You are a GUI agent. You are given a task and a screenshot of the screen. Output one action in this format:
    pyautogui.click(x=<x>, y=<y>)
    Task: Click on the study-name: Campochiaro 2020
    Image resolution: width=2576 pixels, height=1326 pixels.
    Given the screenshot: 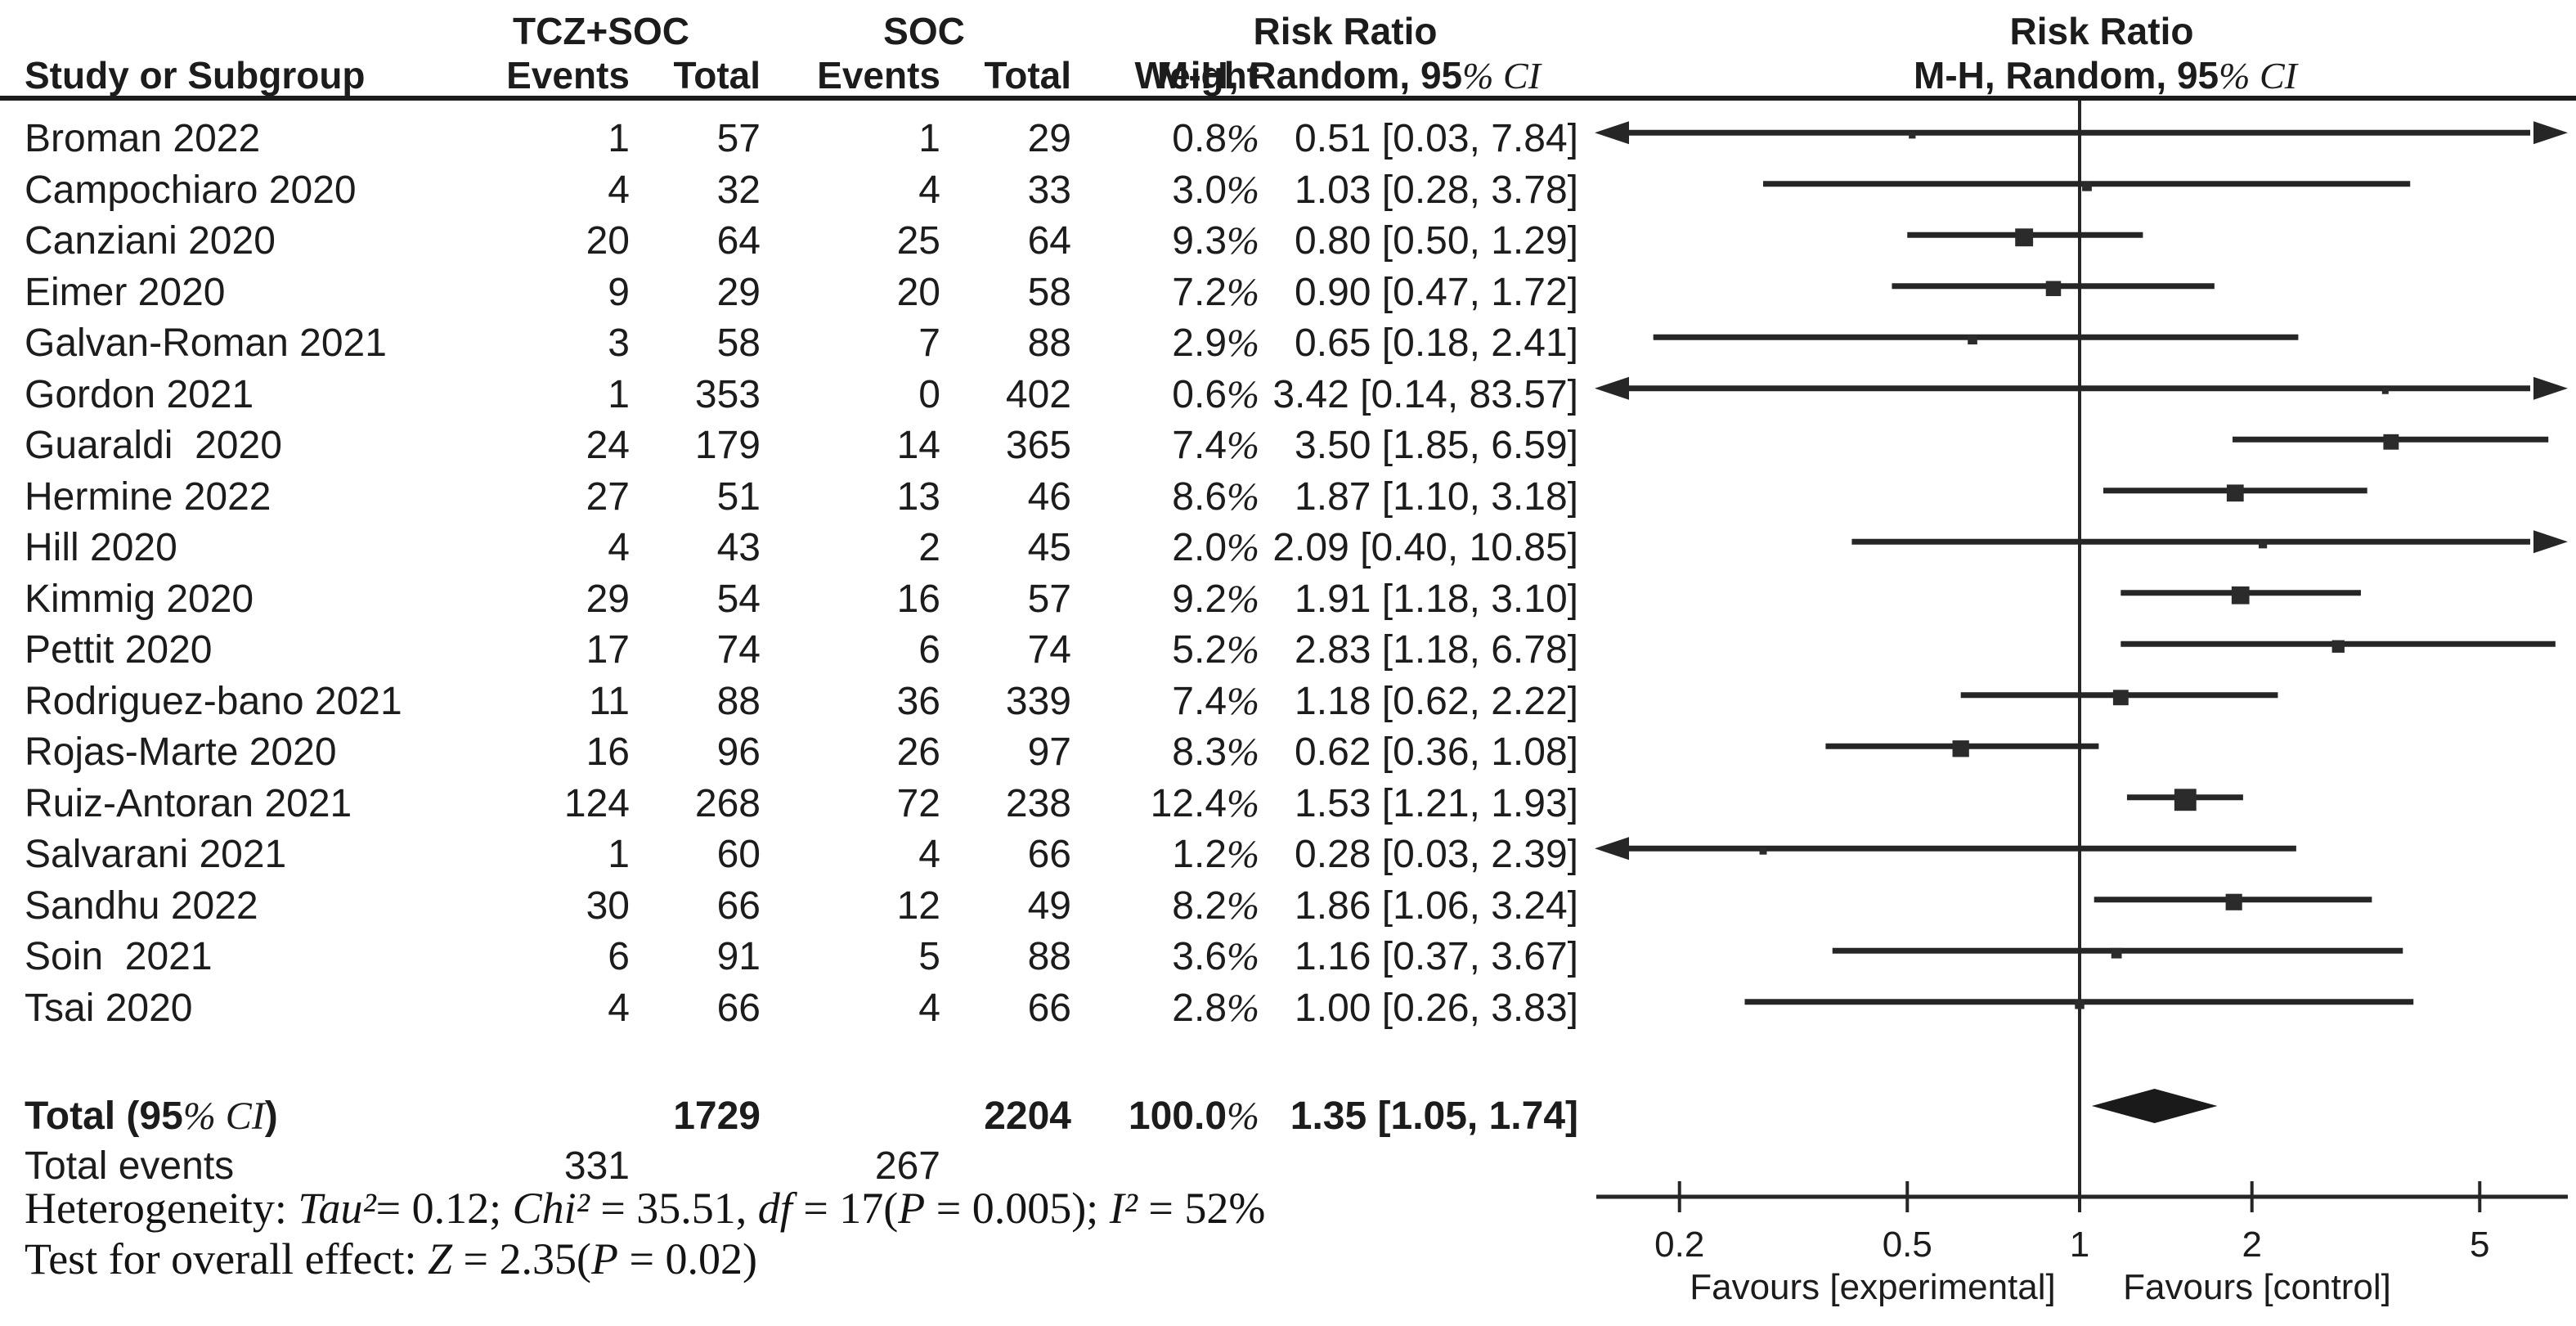 What is the action you would take?
    pyautogui.click(x=191, y=190)
    